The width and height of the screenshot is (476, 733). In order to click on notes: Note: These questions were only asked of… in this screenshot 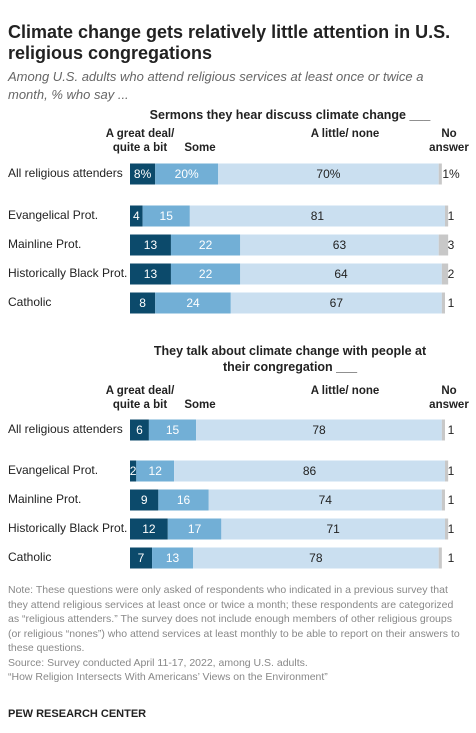, I will do `click(235, 634)`.